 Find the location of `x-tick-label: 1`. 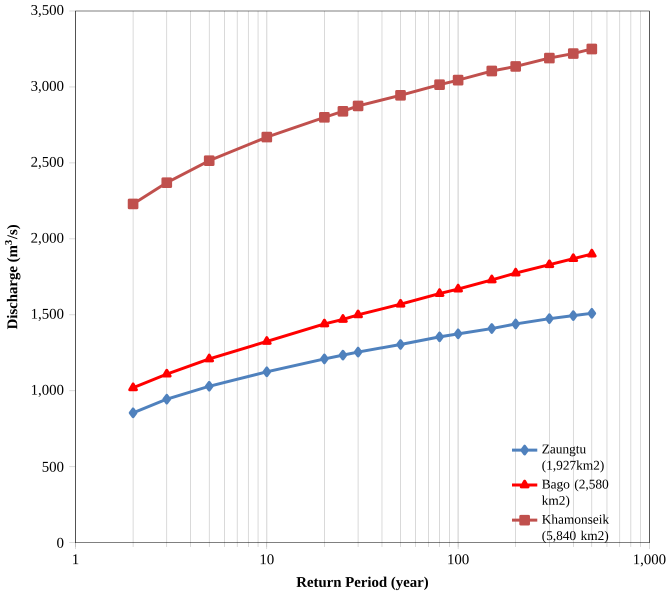

x-tick-label: 1 is located at coordinates (75, 559).